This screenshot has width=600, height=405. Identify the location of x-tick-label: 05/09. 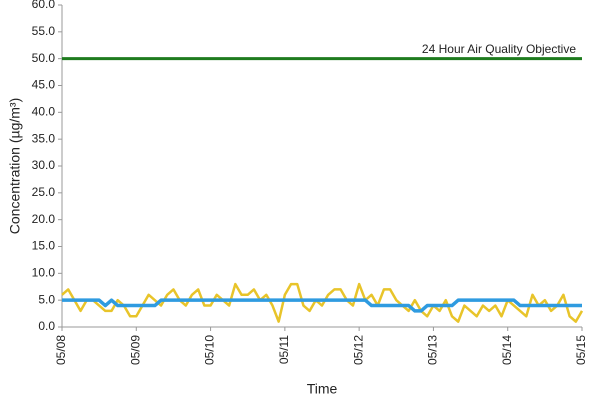
(135, 350).